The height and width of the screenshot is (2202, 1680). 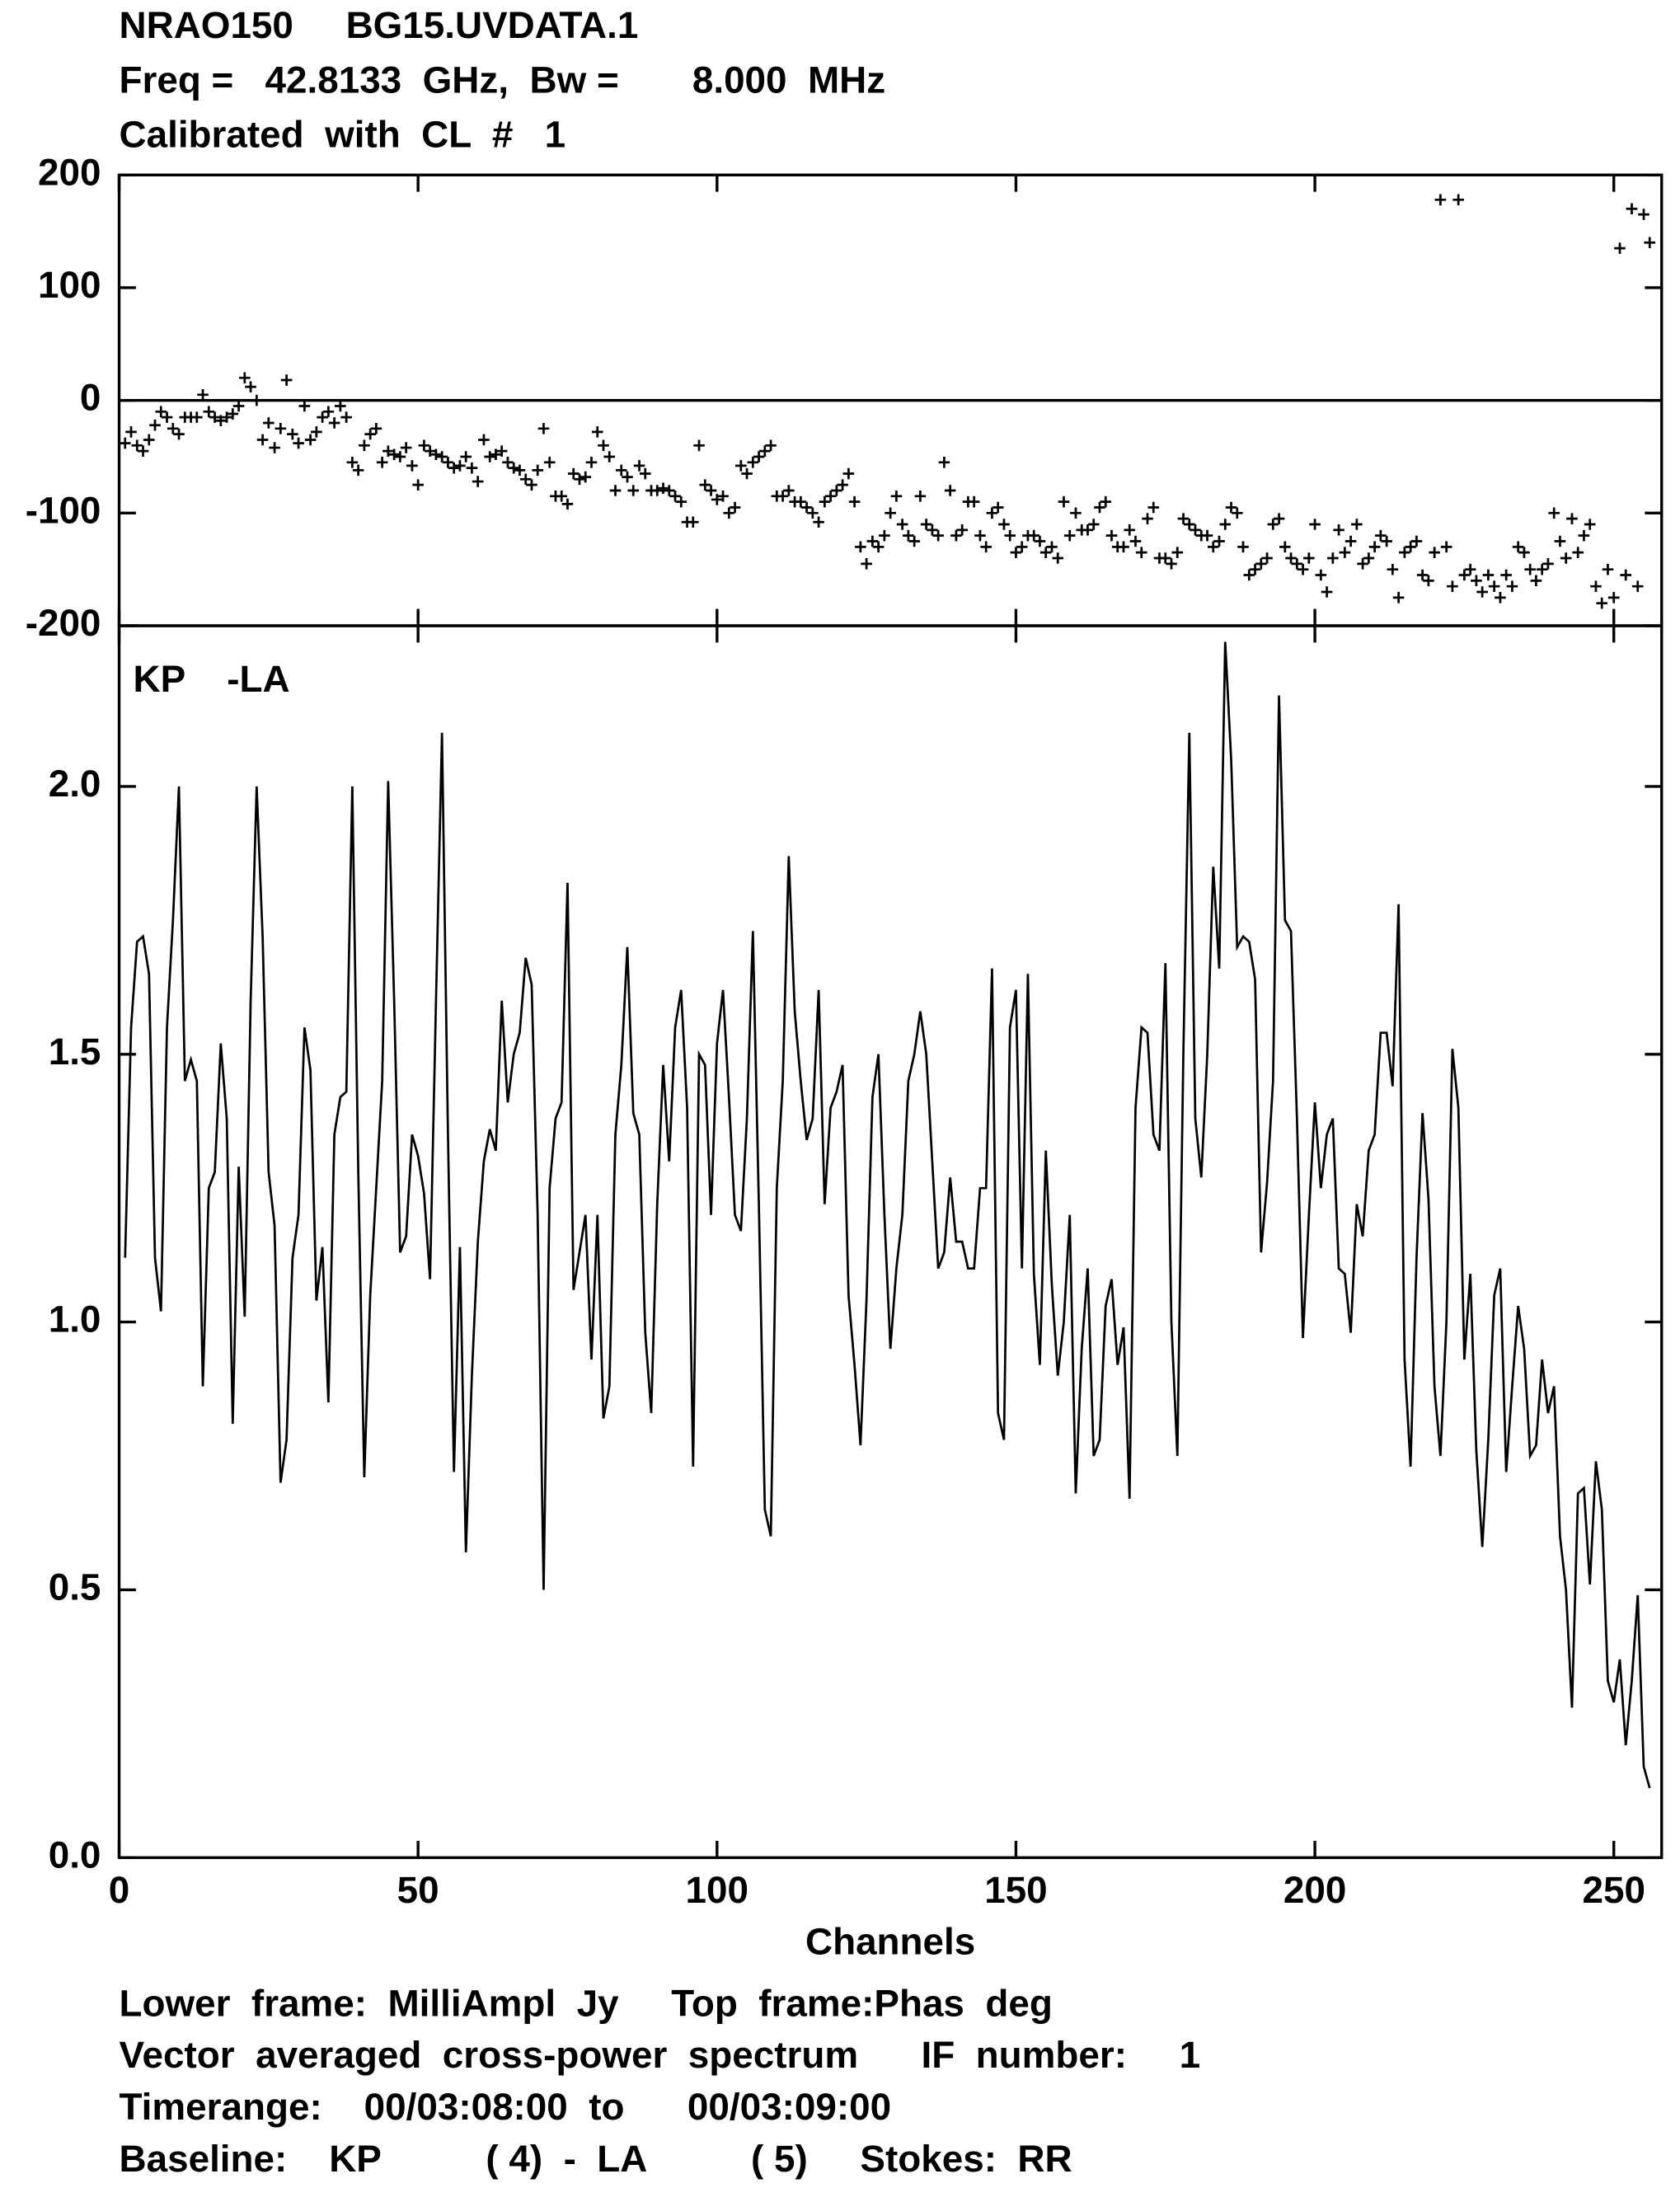 I want to click on x-tick-label: 200, so click(x=1314, y=1890).